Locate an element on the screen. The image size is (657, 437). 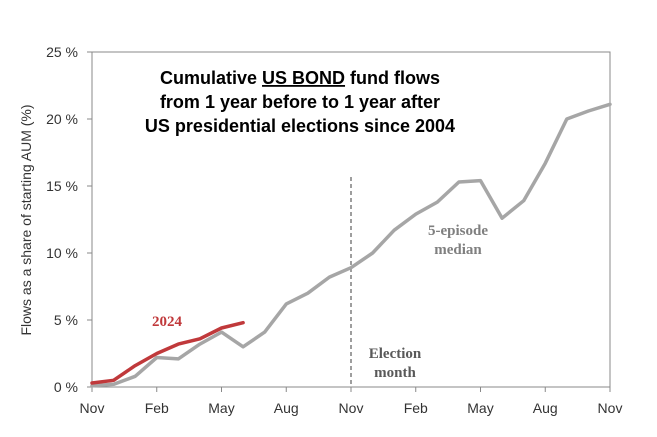
annotation-median-line-2: median is located at coordinates (458, 250).